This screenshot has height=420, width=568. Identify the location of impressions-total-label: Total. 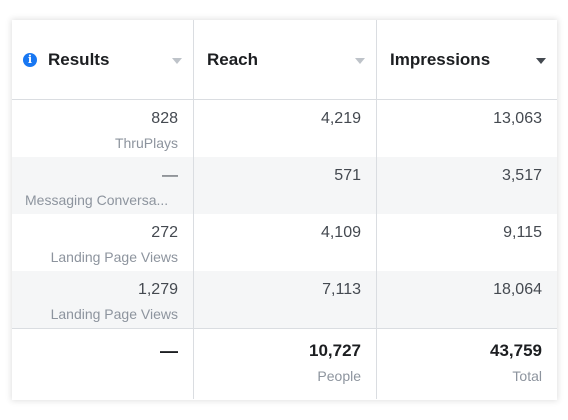
(527, 376).